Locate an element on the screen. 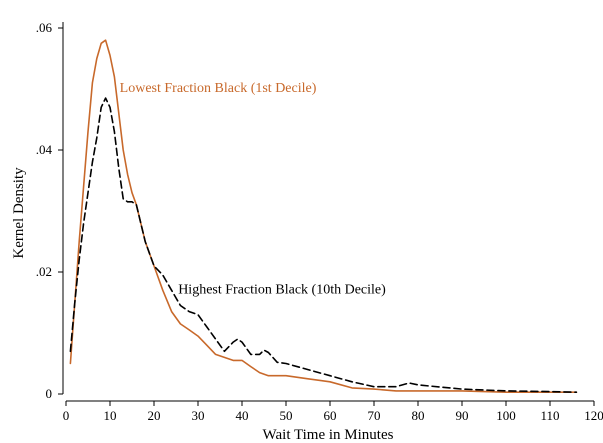  x-tick-label: 40 is located at coordinates (242, 415).